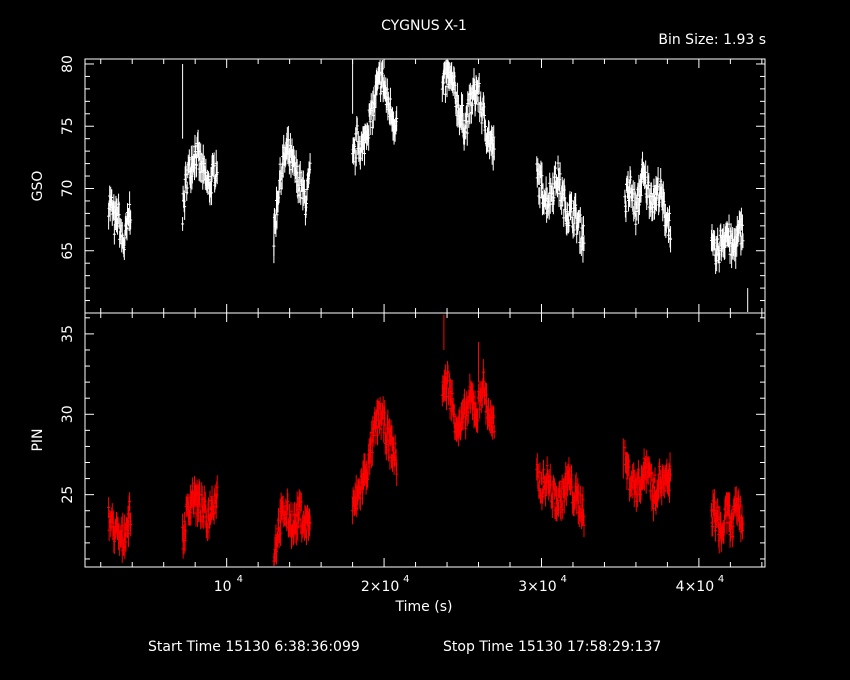  I want to click on y-tick-label: 75, so click(68, 126).